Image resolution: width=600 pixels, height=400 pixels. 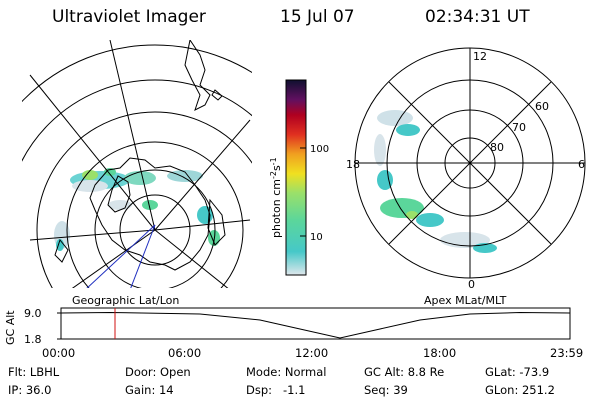 What do you see at coordinates (542, 106) in the screenshot?
I see `mlat-label-60: 60` at bounding box center [542, 106].